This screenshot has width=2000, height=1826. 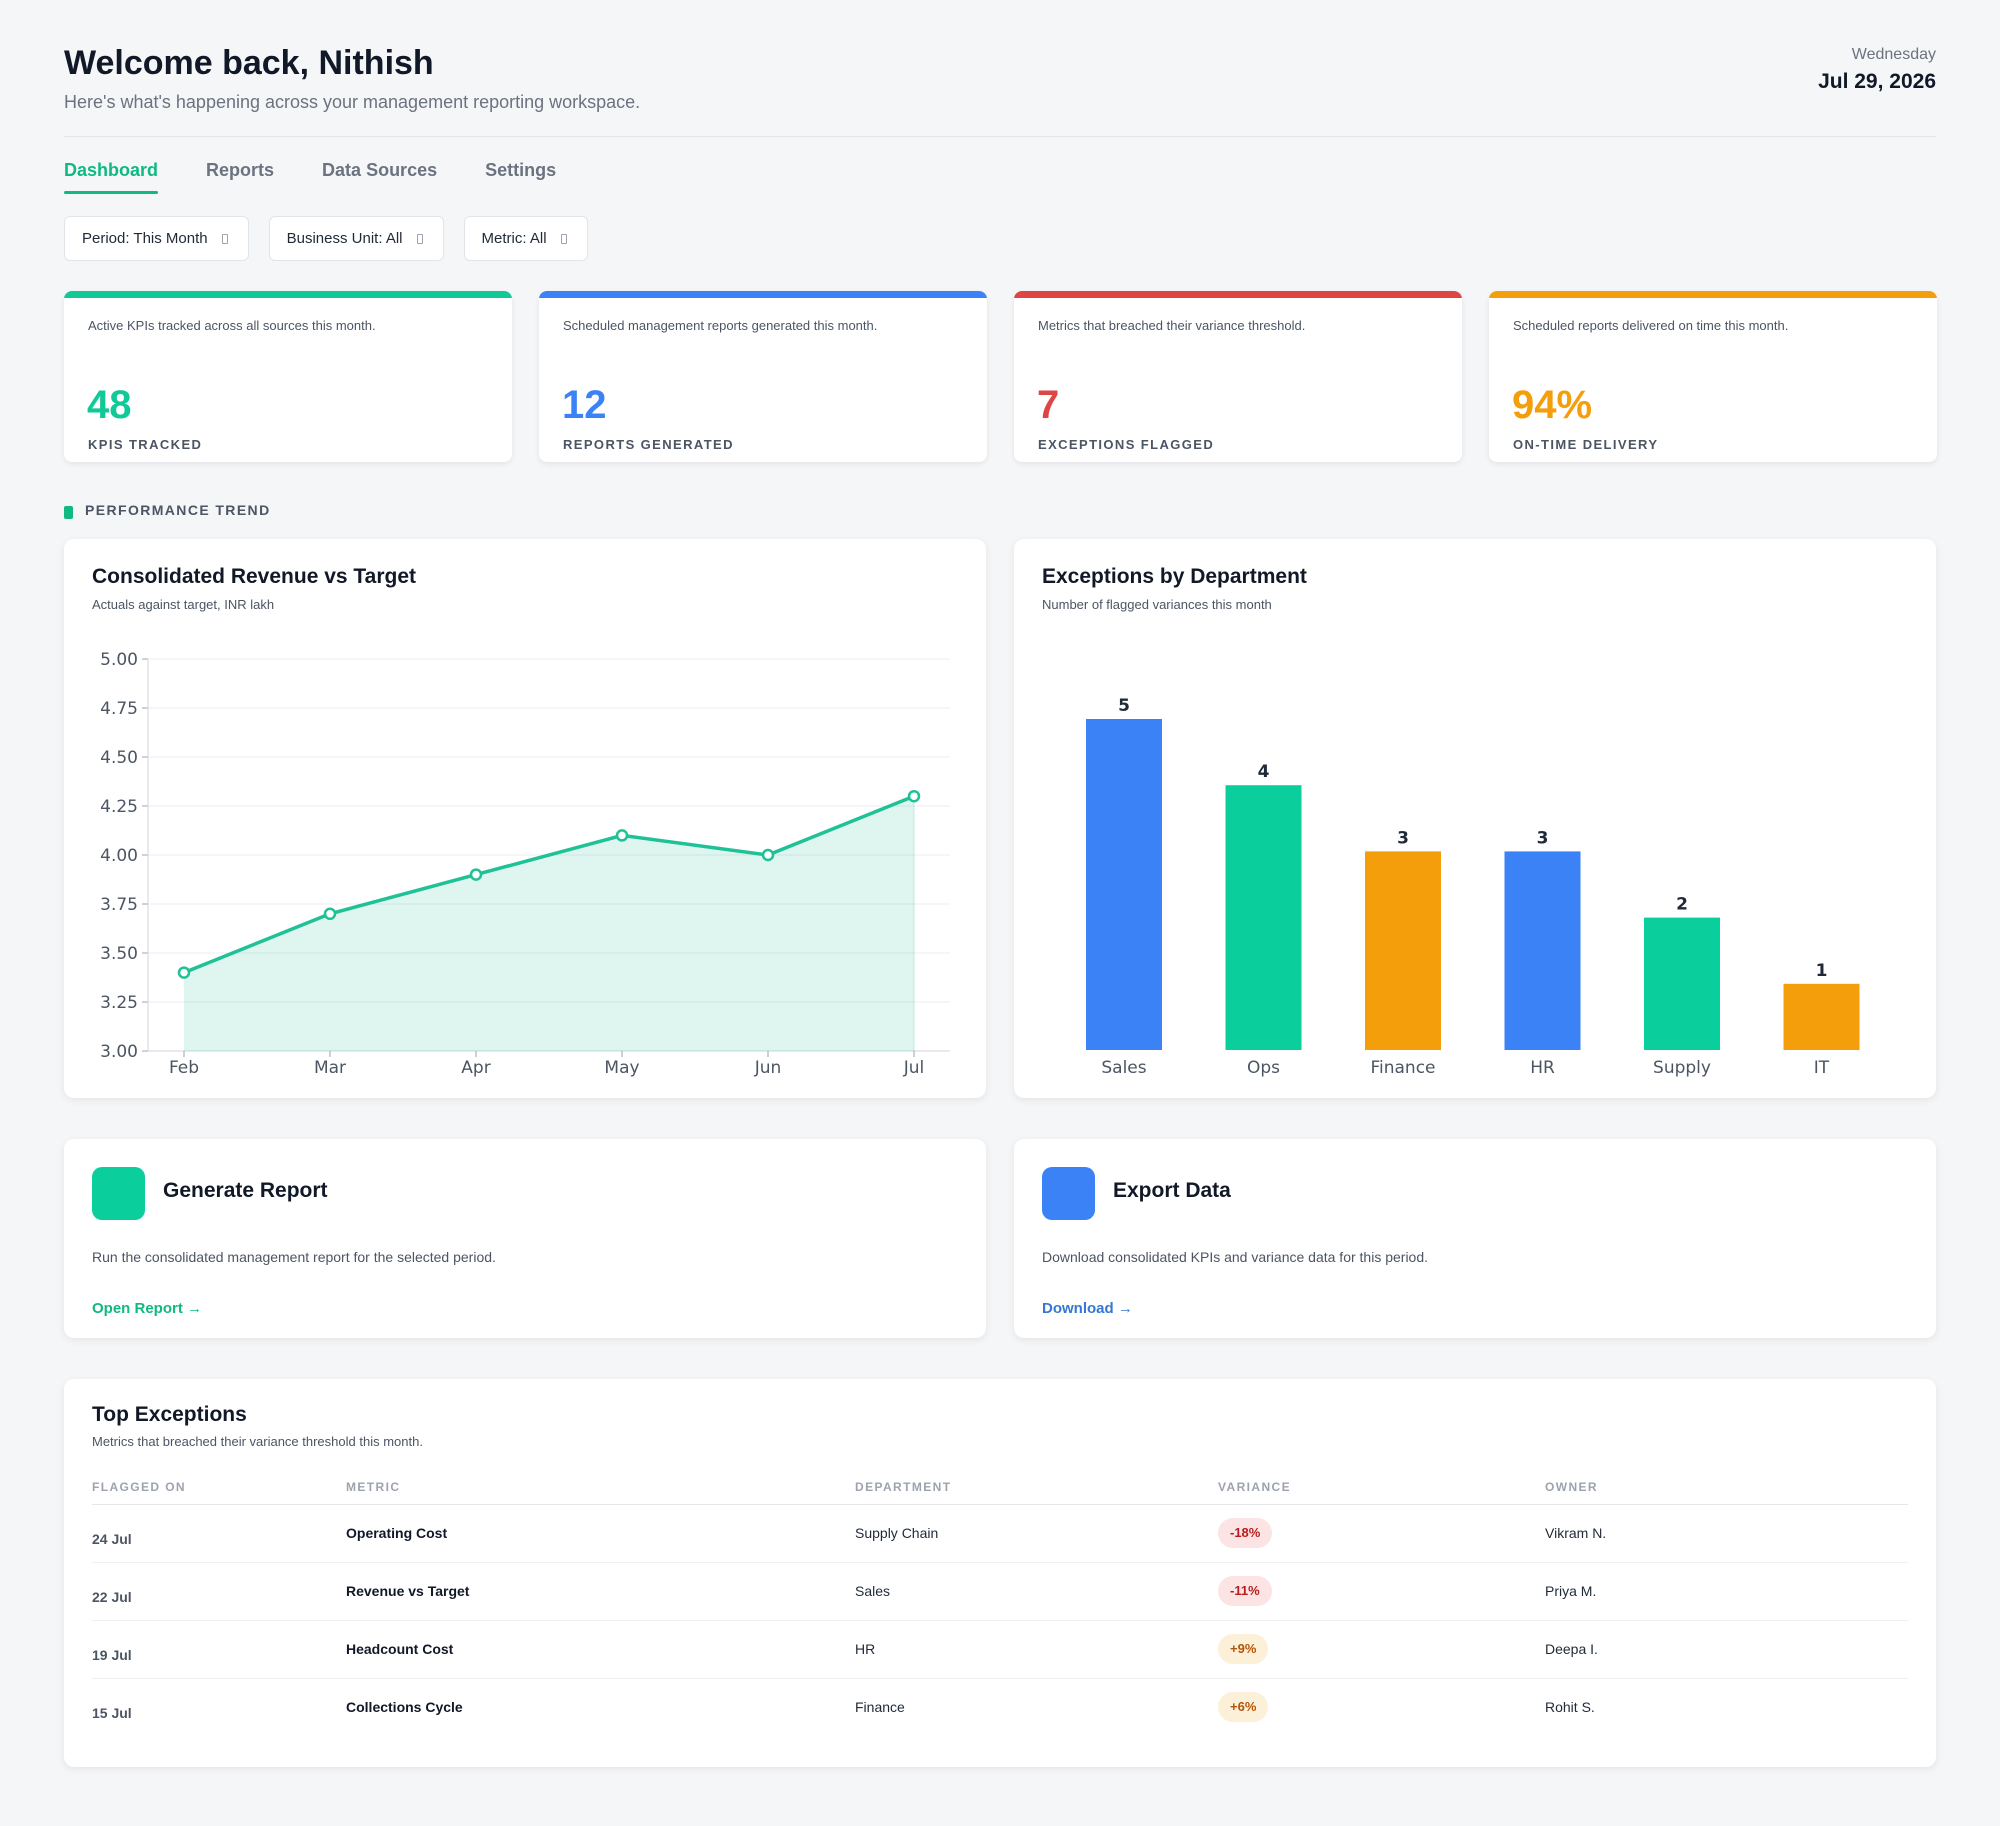 I want to click on bar-value-label: 4, so click(x=1264, y=772).